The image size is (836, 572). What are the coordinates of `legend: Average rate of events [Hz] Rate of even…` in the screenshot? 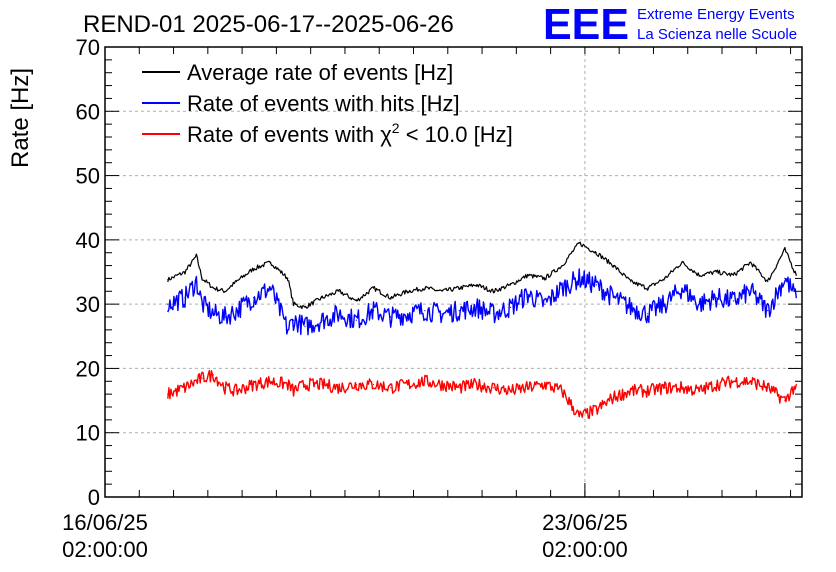 It's located at (327, 103).